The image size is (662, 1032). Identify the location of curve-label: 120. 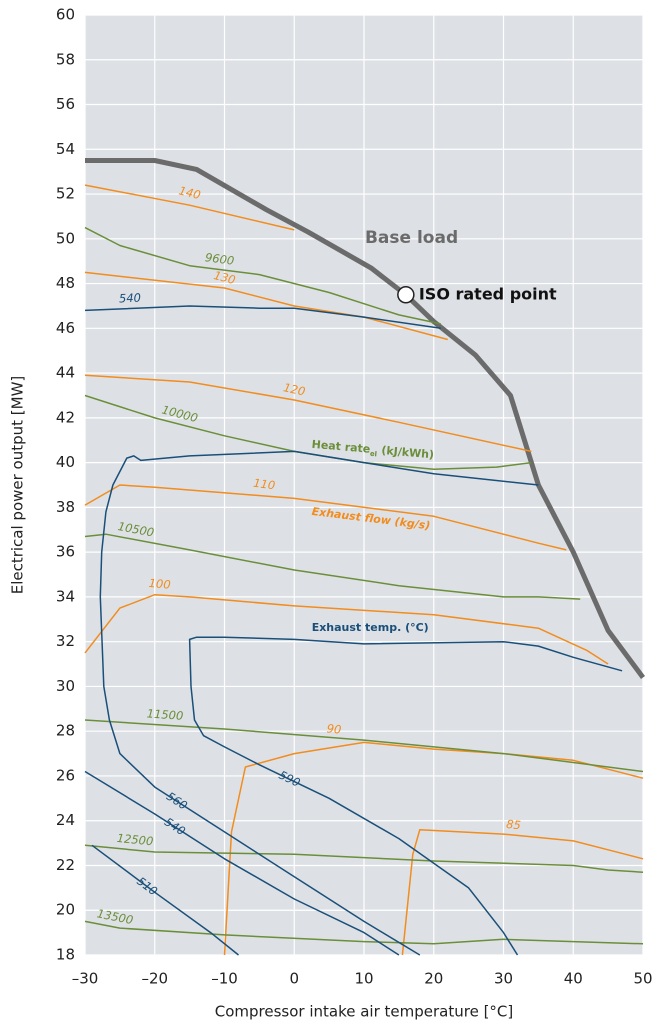
(294, 389).